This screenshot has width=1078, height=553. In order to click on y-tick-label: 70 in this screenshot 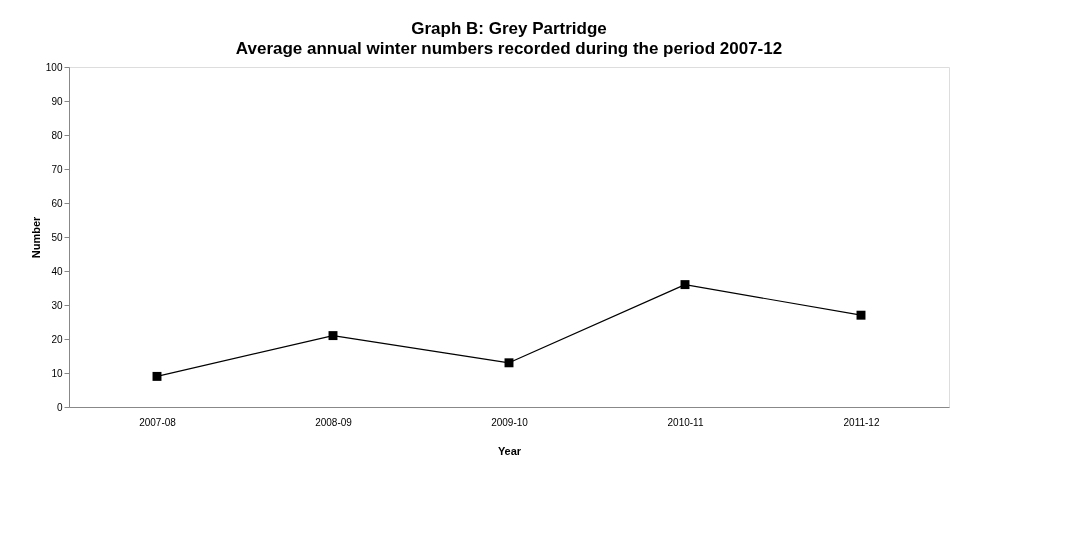, I will do `click(57, 169)`.